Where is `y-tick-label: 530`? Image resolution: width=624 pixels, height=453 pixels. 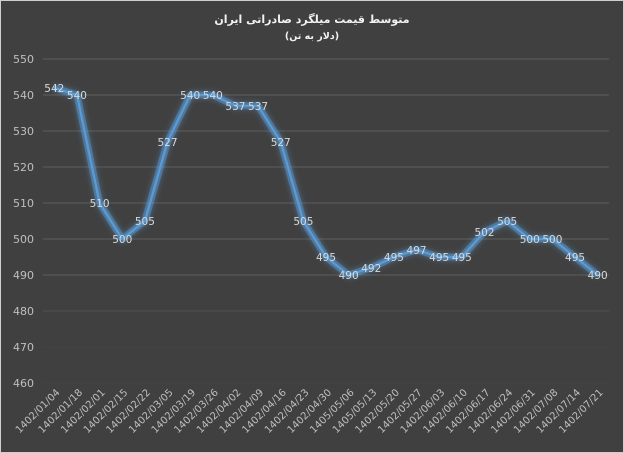 y-tick-label: 530 is located at coordinates (23, 131).